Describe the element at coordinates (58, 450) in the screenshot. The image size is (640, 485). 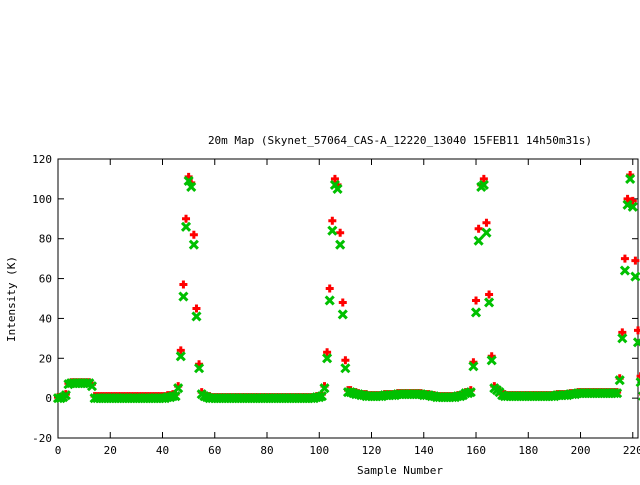
I see `x-tick-label: 0` at that location.